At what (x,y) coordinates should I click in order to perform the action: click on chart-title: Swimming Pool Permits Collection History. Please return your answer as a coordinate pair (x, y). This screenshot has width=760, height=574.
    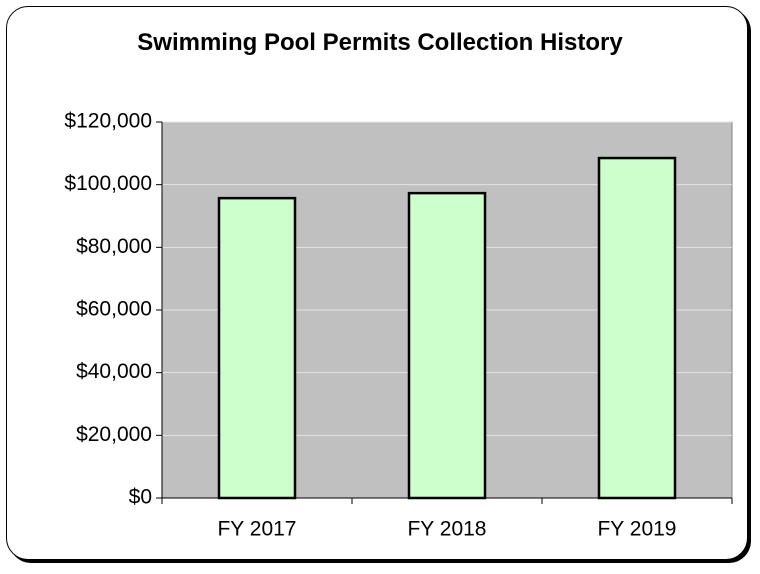
    Looking at the image, I should click on (380, 42).